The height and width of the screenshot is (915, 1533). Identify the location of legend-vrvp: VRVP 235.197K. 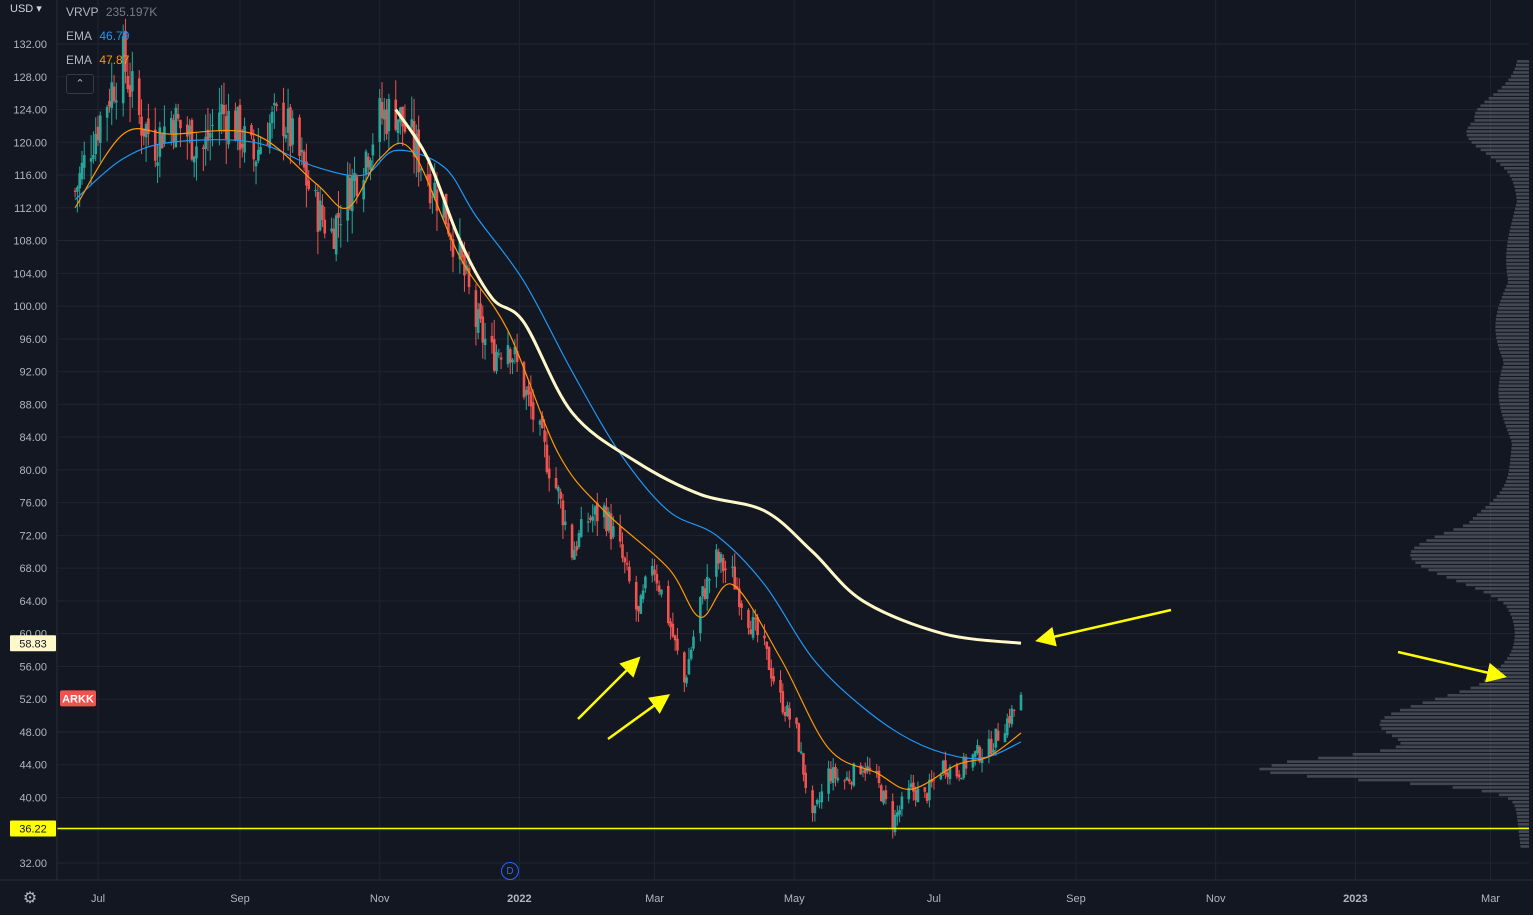
(111, 12).